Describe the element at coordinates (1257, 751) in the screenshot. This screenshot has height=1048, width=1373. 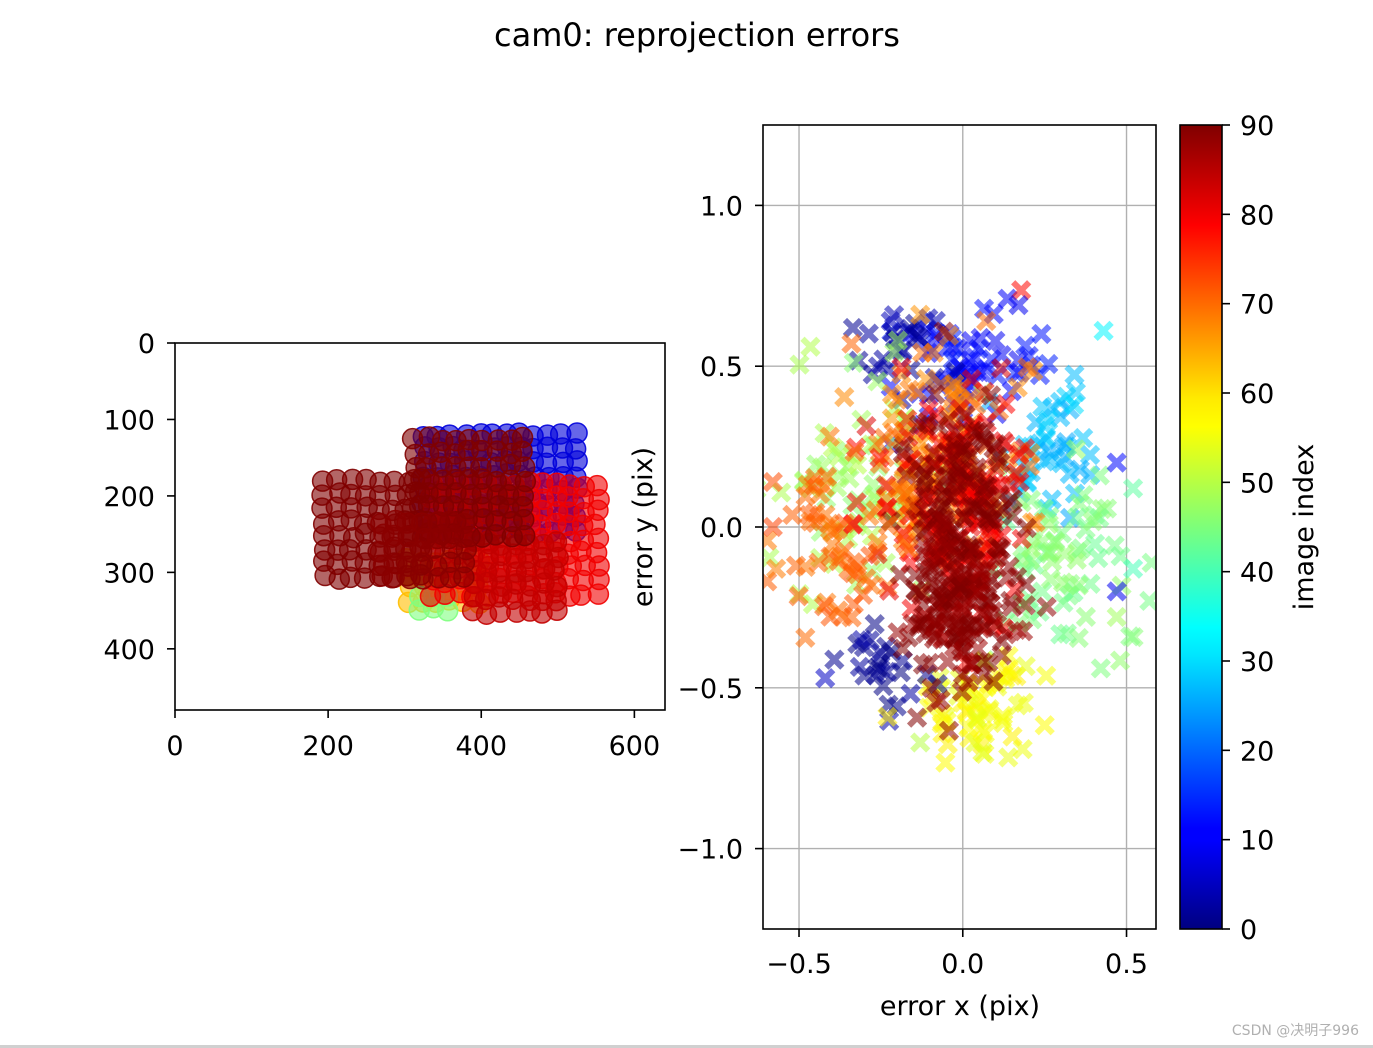
I see `colorbar-tick-label: 20` at that location.